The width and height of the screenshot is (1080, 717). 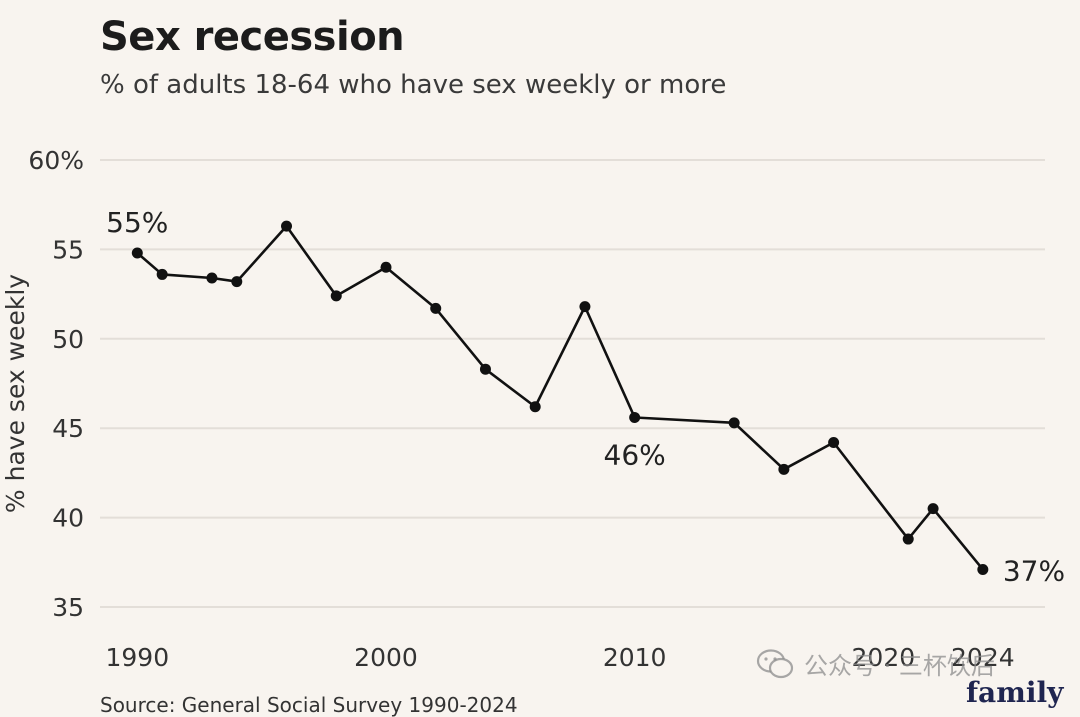 I want to click on wechat-icon, so click(x=775, y=663).